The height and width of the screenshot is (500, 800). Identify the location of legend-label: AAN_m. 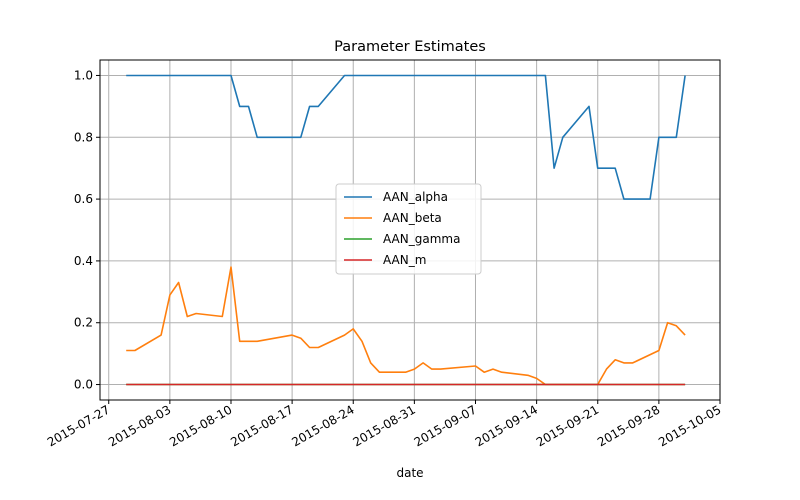
(404, 260).